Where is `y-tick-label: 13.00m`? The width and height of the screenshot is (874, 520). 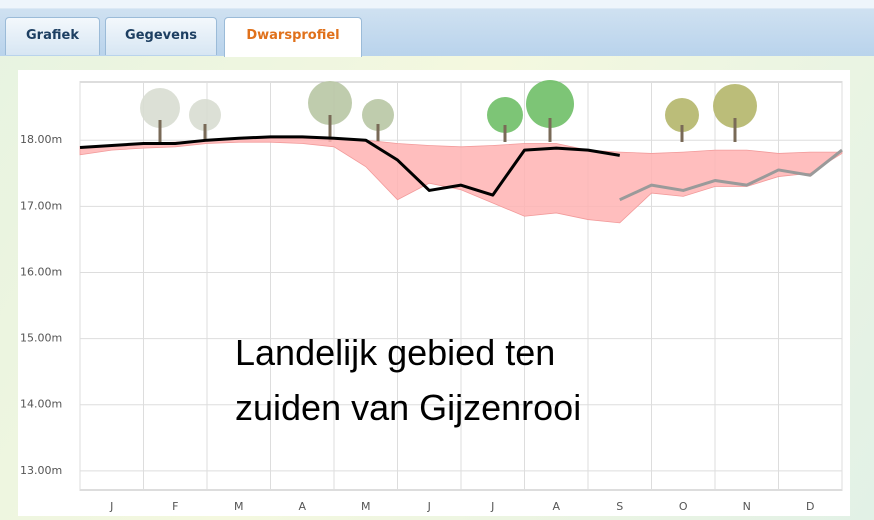 y-tick-label: 13.00m is located at coordinates (41, 470).